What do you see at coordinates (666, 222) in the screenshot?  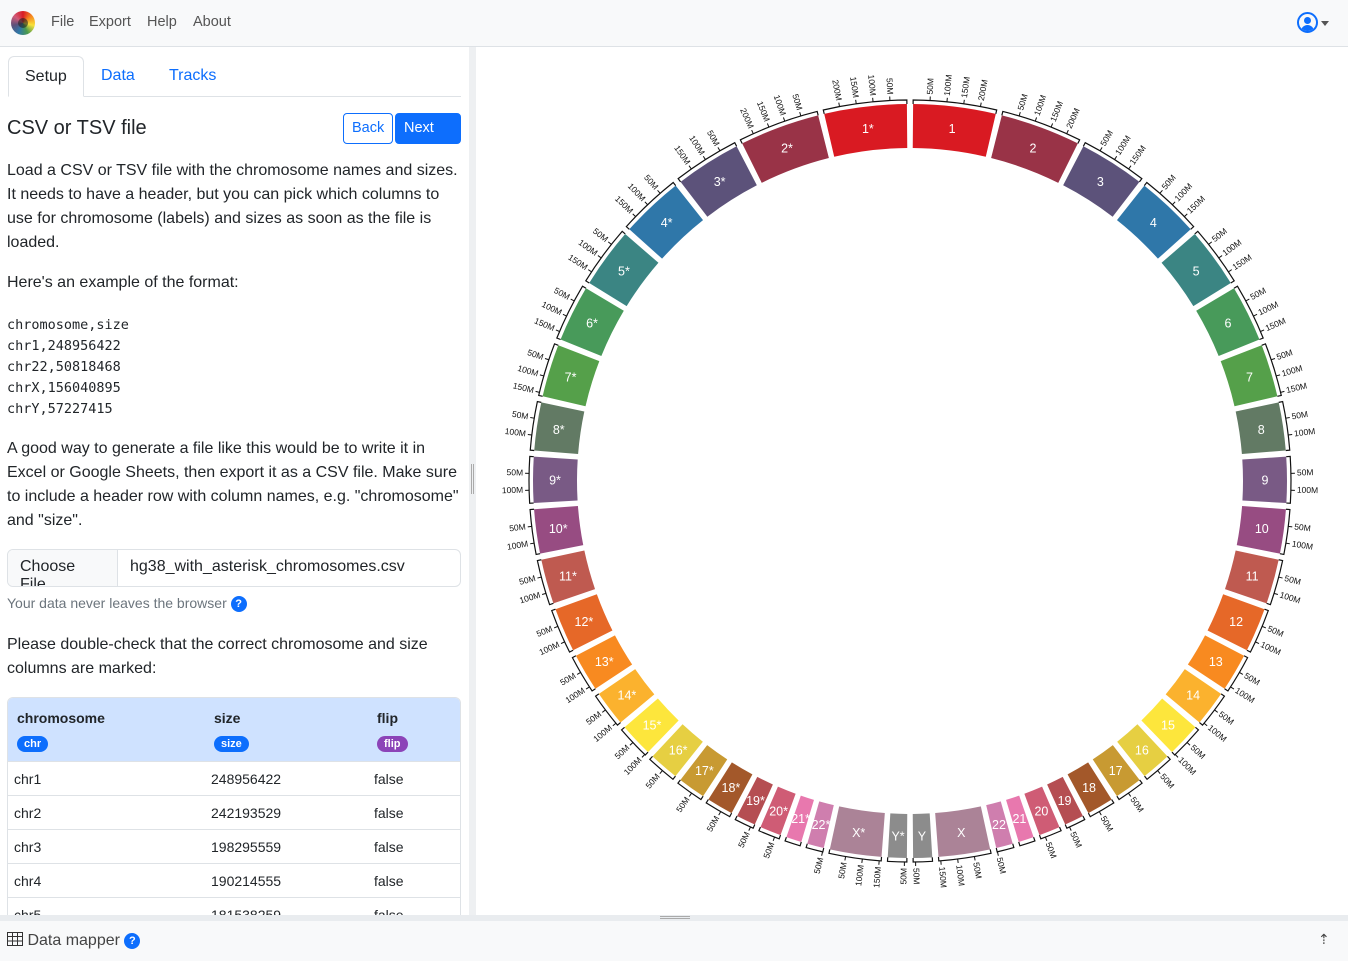 I see `chromosome-segment-4*` at bounding box center [666, 222].